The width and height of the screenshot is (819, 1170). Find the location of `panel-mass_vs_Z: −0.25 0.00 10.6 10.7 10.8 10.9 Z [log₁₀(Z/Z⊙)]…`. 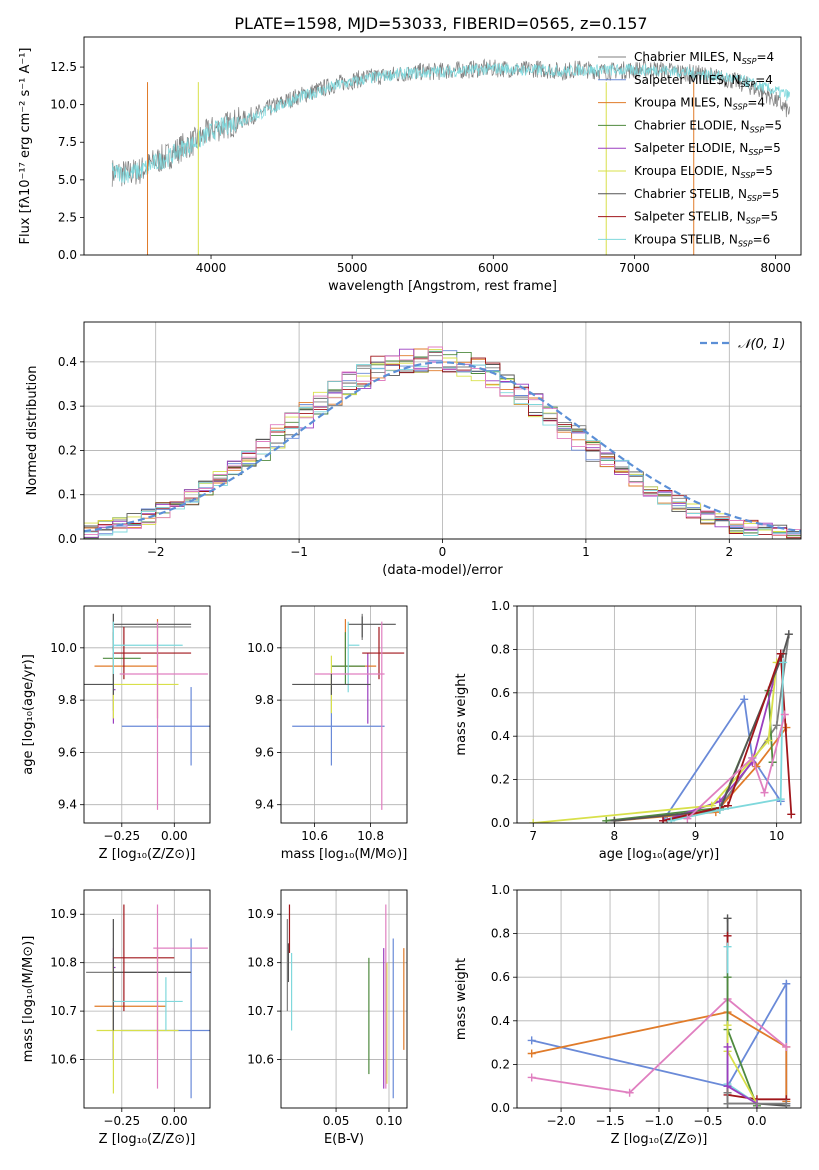

panel-mass_vs_Z: −0.25 0.00 10.6 10.7 10.8 10.9 Z [log₁₀(Z/Z⊙)]… is located at coordinates (116, 1018).